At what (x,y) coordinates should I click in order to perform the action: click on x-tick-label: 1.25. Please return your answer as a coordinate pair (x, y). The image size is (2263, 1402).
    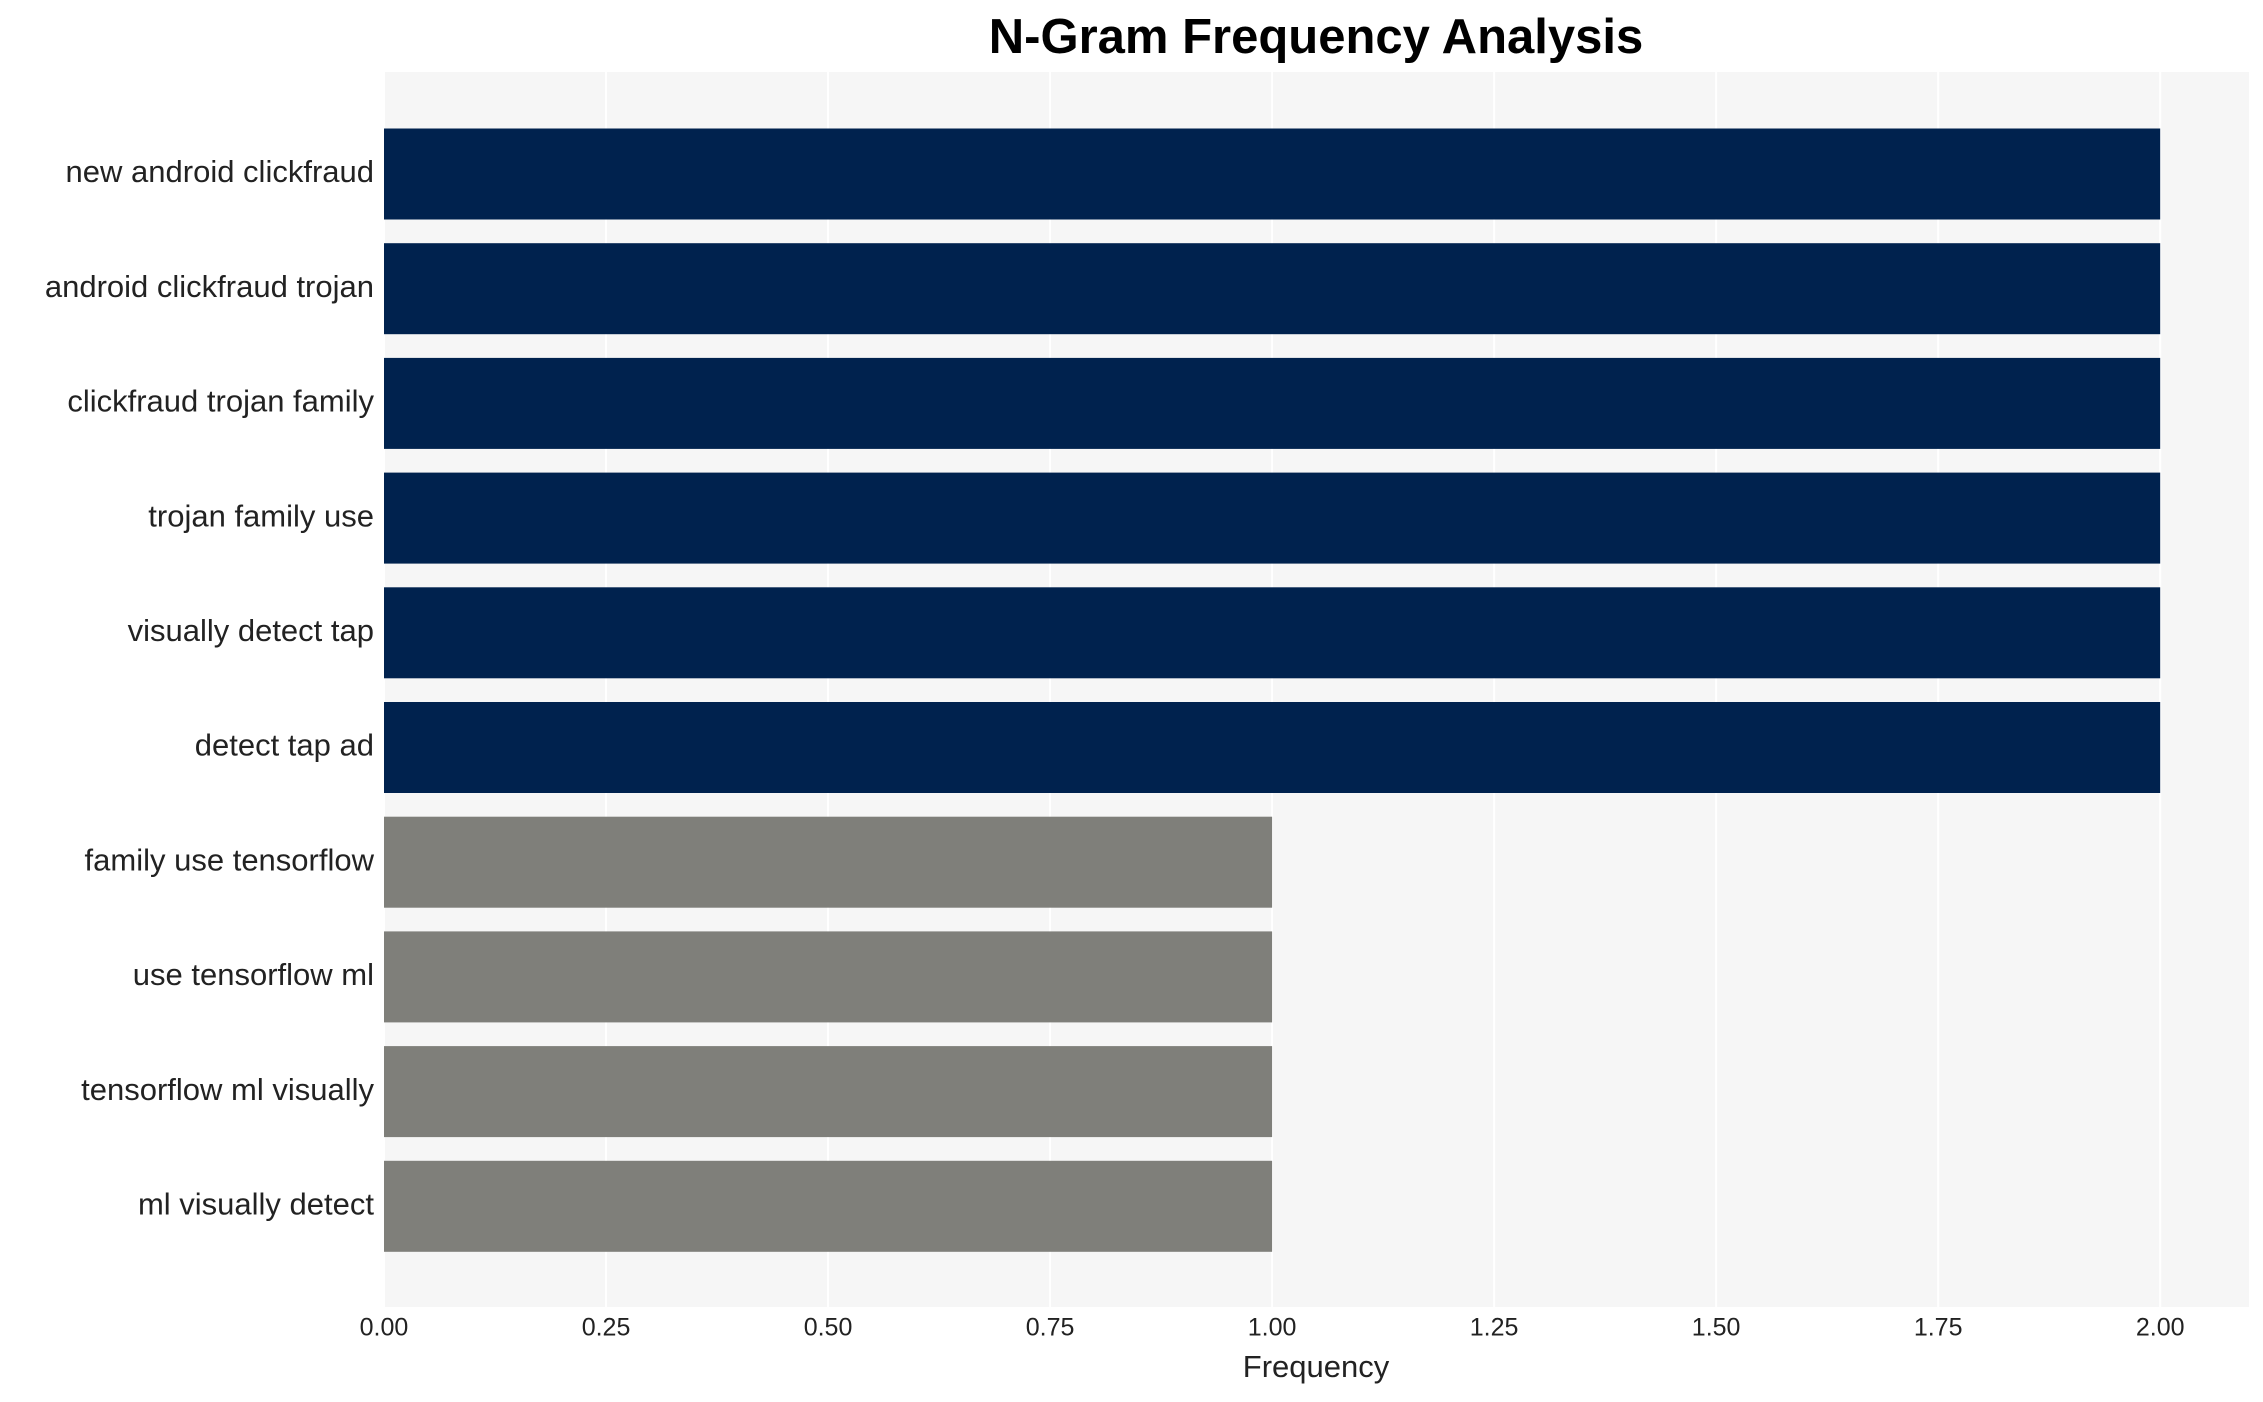
    Looking at the image, I should click on (1494, 1328).